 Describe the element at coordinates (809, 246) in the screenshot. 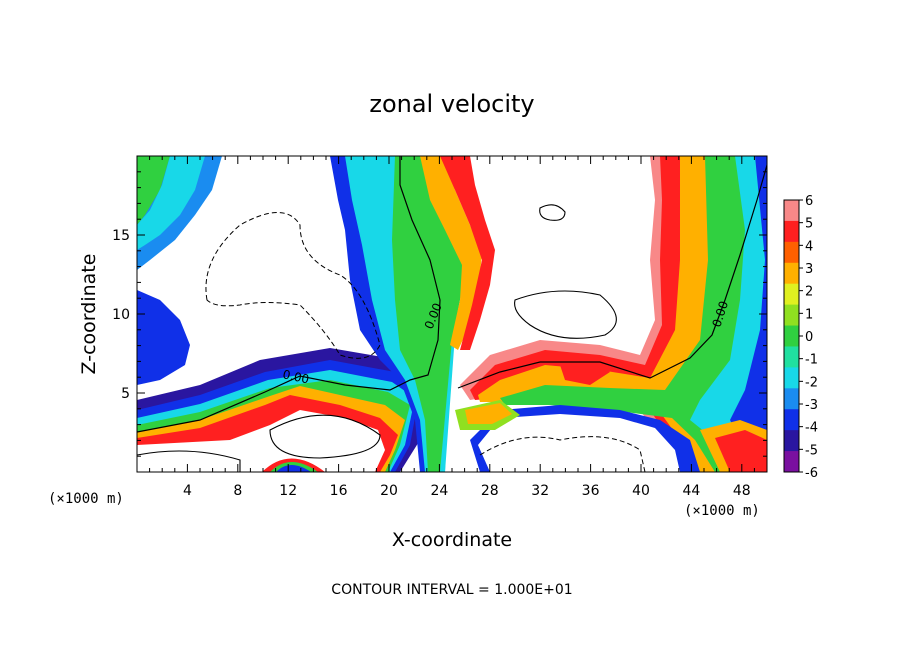

I see `colorbar-tick-label: 4` at that location.